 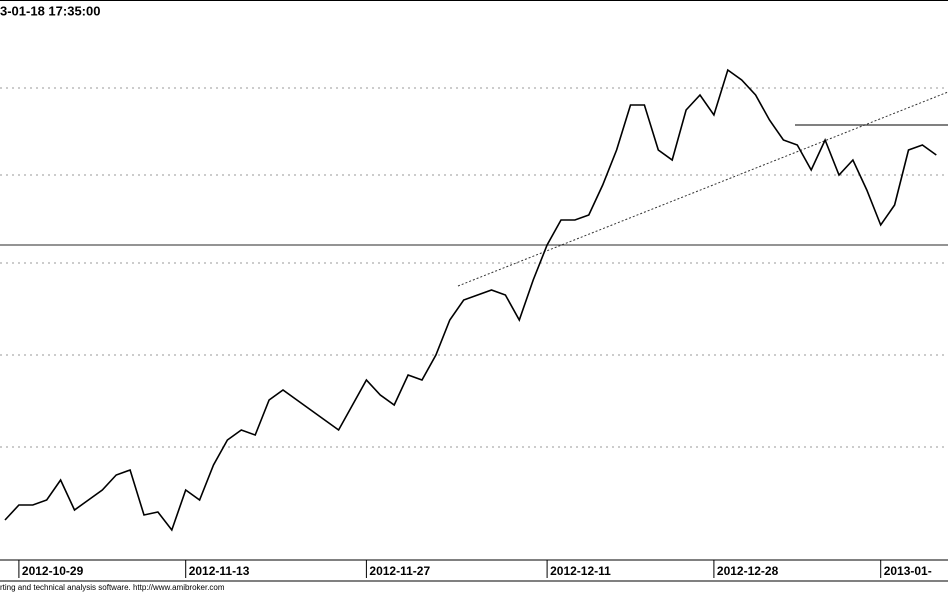 What do you see at coordinates (399, 571) in the screenshot?
I see `x-tick-label: 2012-11-27` at bounding box center [399, 571].